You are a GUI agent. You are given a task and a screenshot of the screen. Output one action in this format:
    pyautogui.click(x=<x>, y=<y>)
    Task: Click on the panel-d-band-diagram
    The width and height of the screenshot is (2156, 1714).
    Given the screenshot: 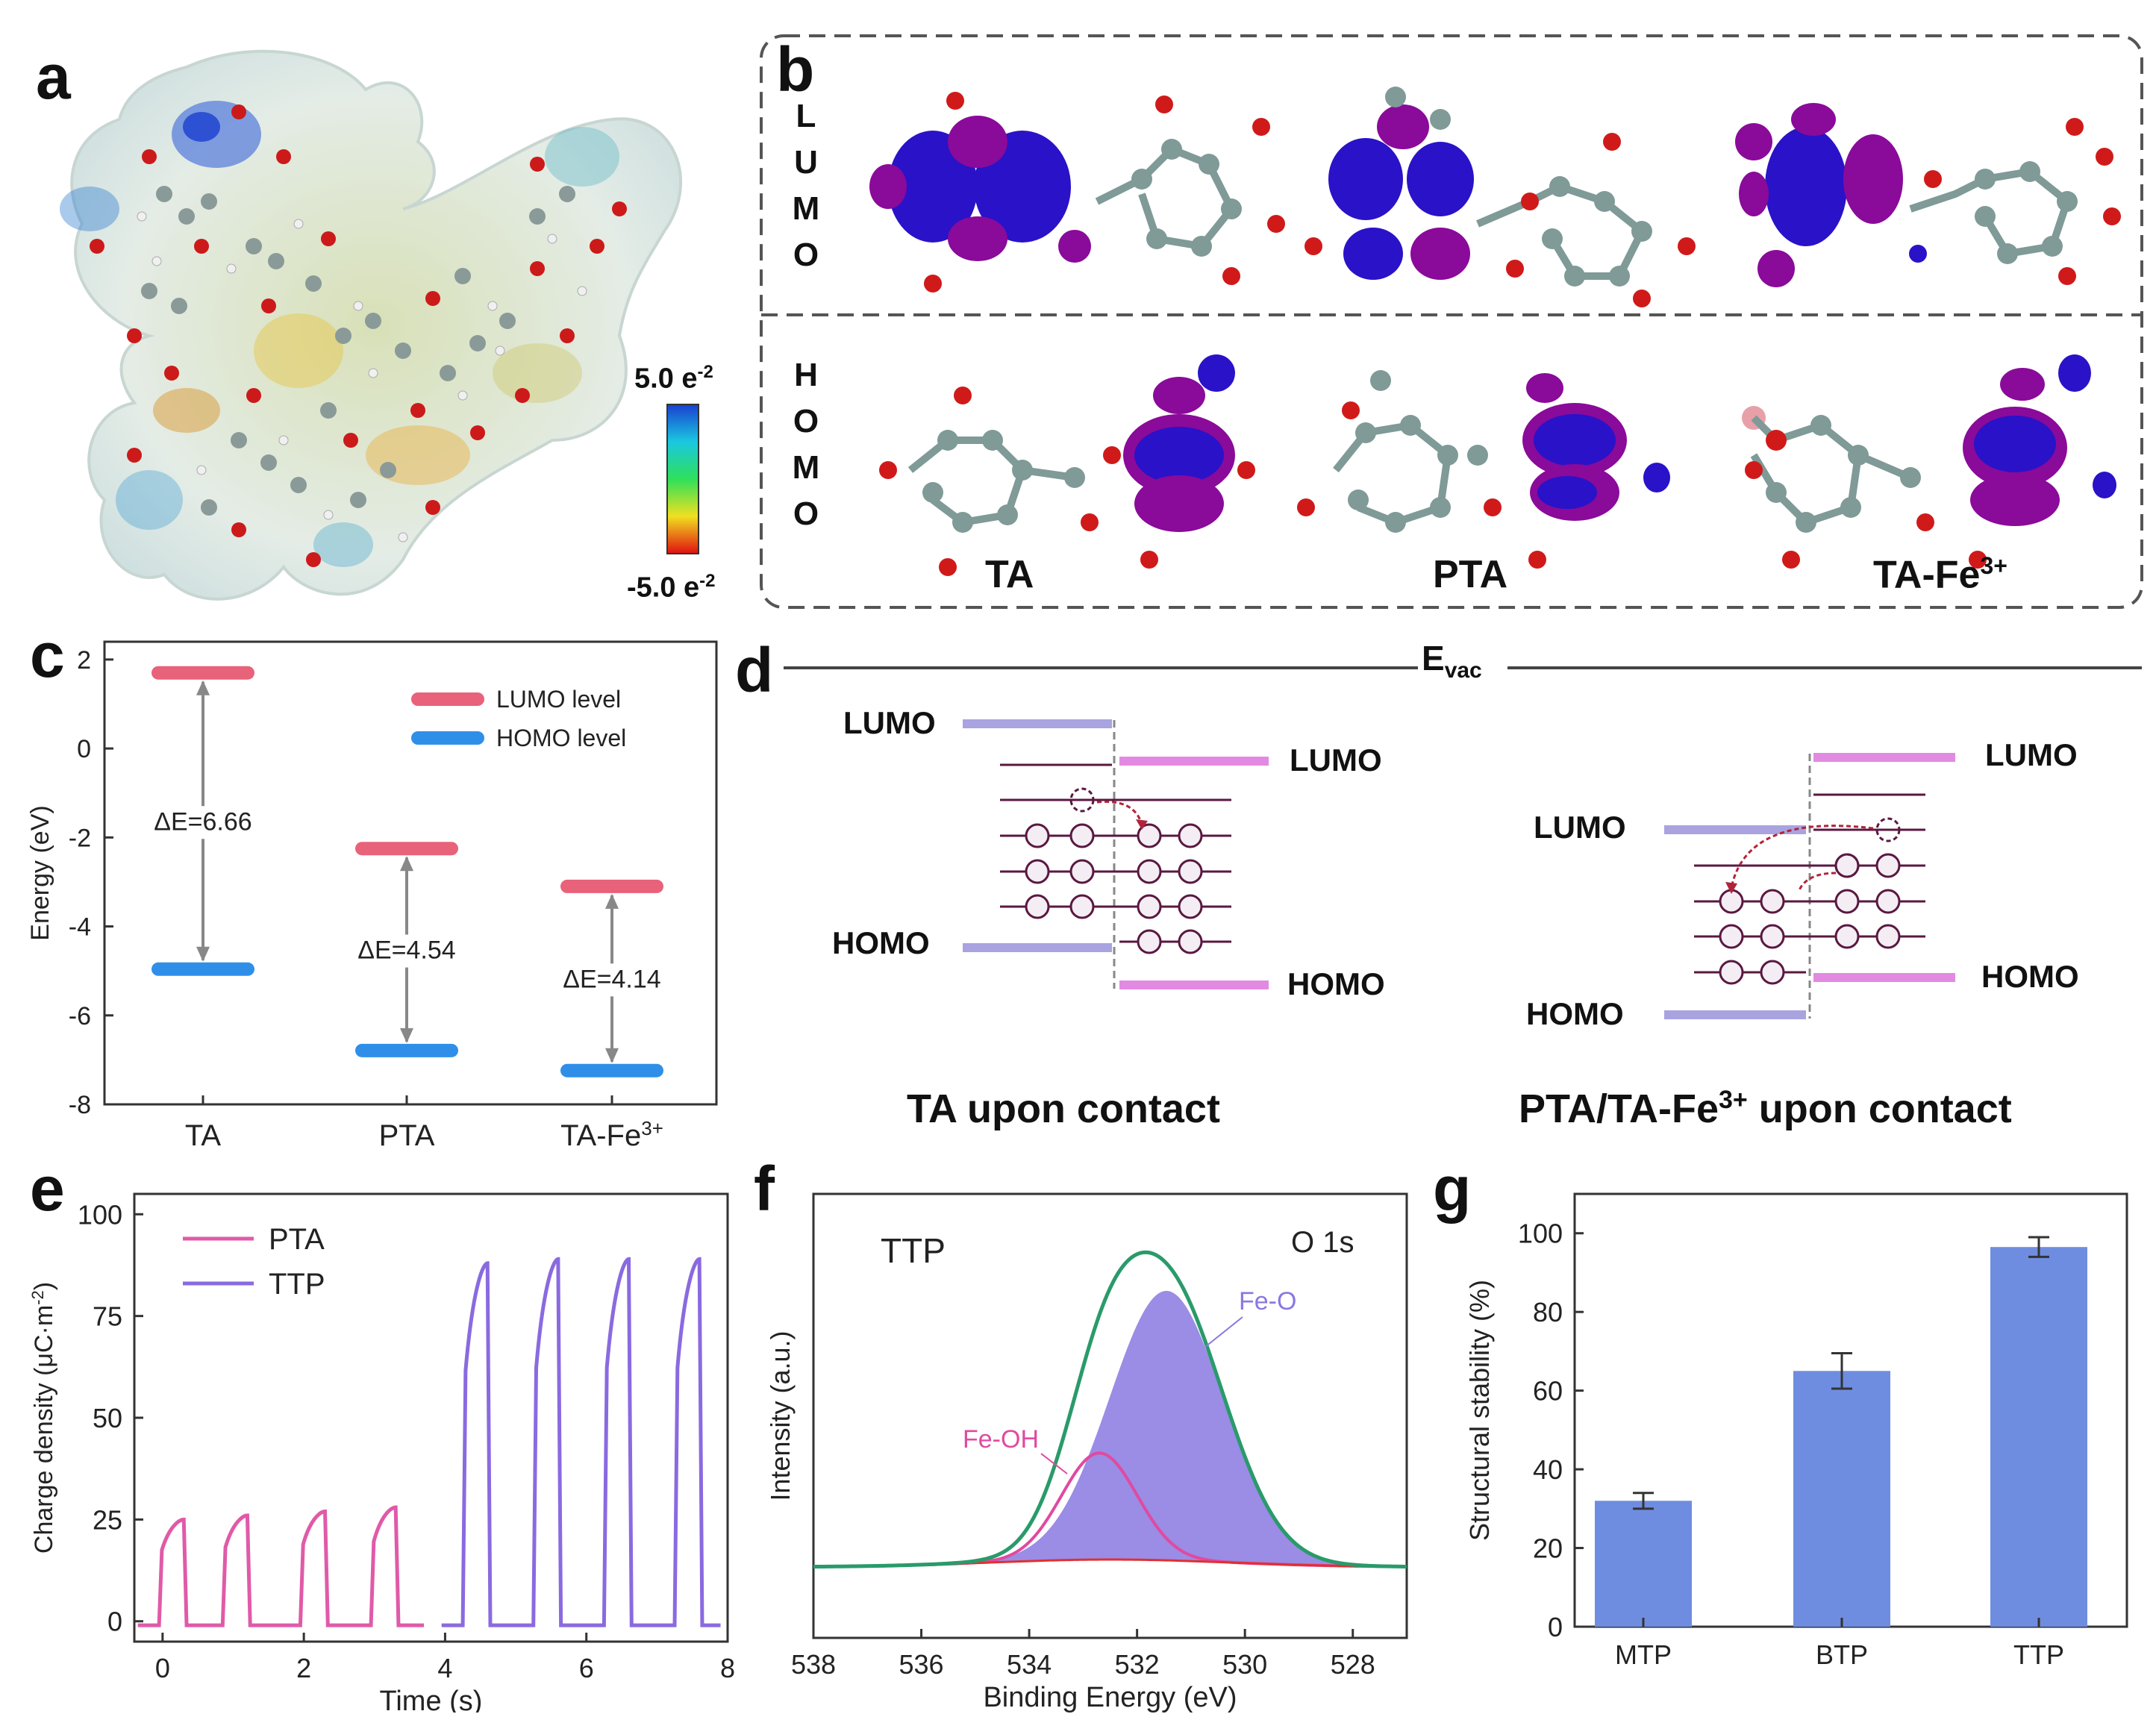 What is the action you would take?
    pyautogui.click(x=1463, y=842)
    